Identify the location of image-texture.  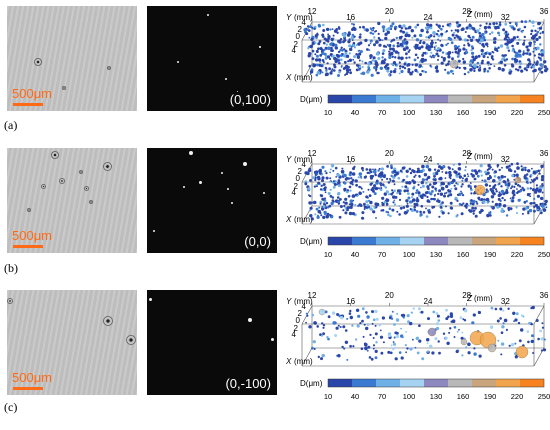
(72, 200).